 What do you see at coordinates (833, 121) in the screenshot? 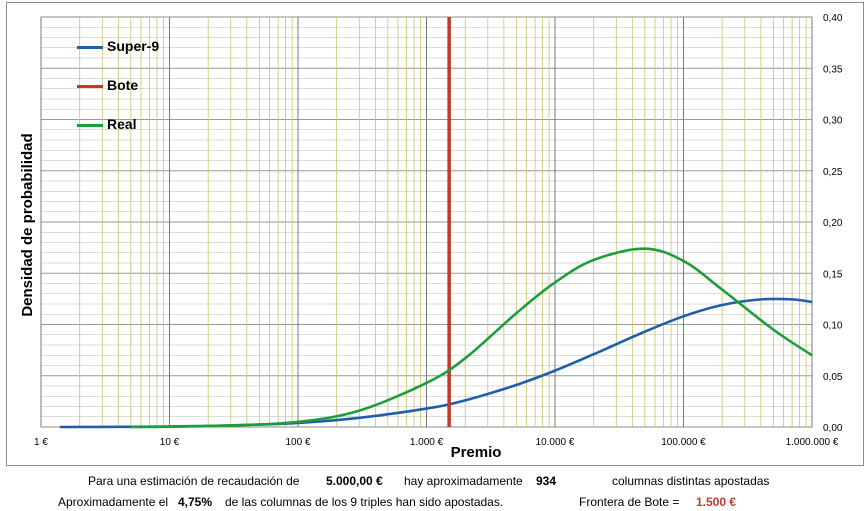
I see `y-tick-label: 0,30` at bounding box center [833, 121].